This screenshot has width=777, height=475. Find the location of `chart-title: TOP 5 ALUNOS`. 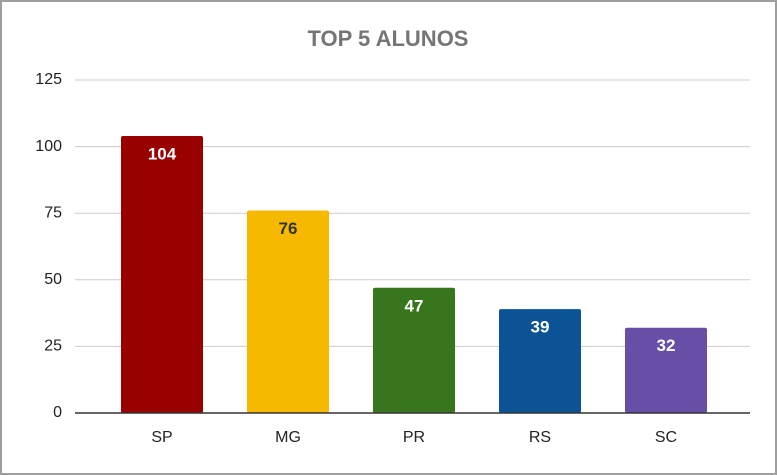

chart-title: TOP 5 ALUNOS is located at coordinates (388, 38).